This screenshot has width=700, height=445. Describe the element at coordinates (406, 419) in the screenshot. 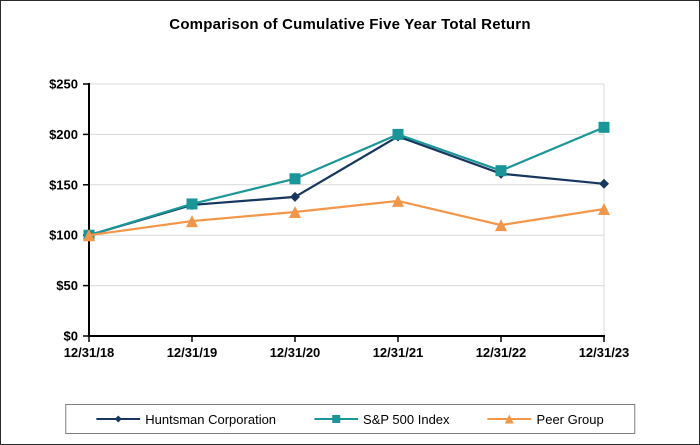

I see `legend-label: S&P 500 Index` at that location.